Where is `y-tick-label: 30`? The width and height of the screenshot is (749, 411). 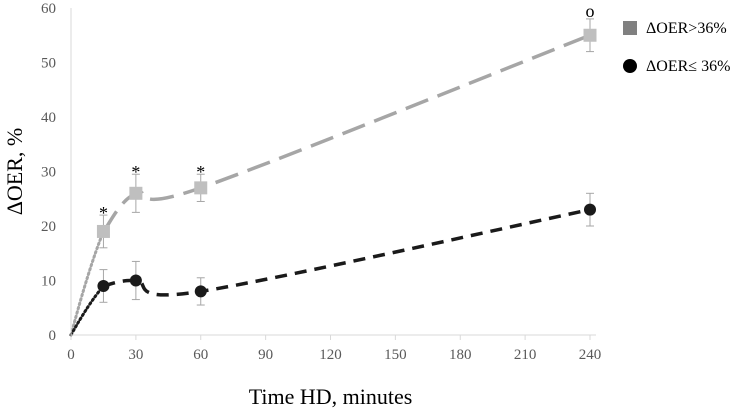
y-tick-label: 30 is located at coordinates (48, 173).